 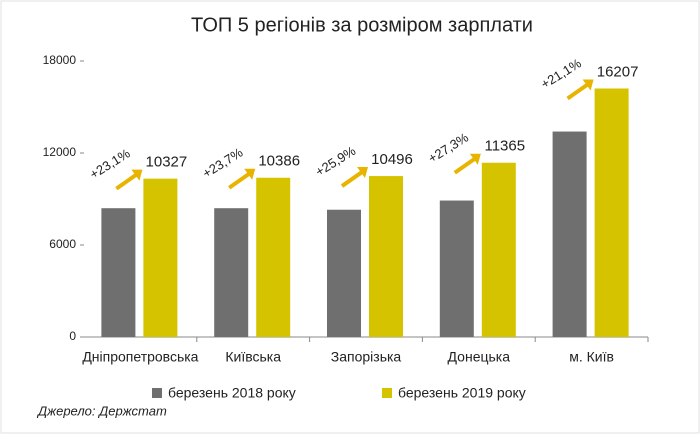 What do you see at coordinates (101, 410) in the screenshot?
I see `source-note: Джерело: Держстат` at bounding box center [101, 410].